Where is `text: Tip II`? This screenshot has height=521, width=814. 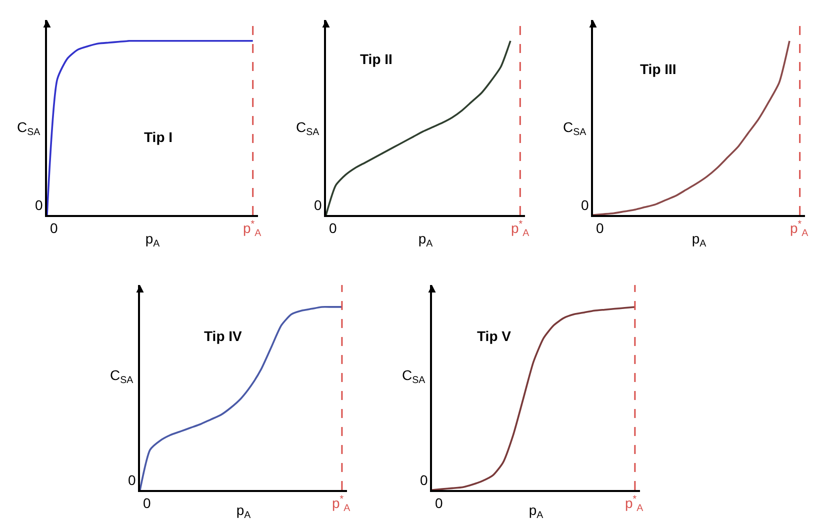
text: Tip II is located at coordinates (376, 59).